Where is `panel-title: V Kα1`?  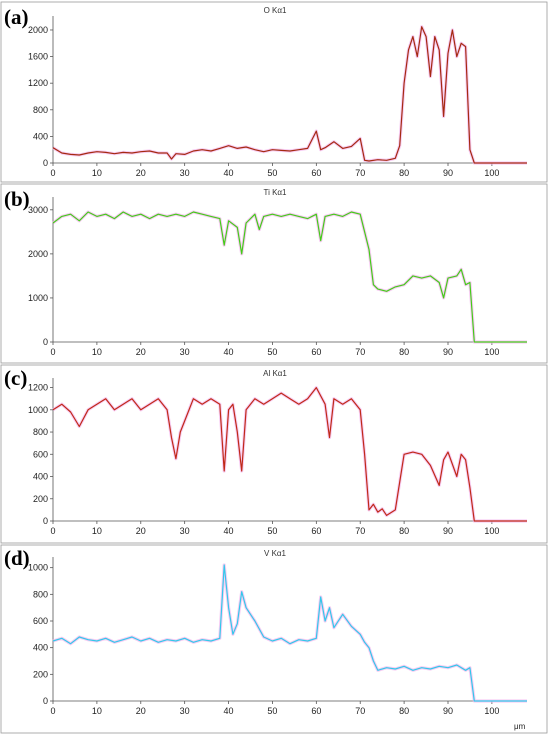 panel-title: V Kα1 is located at coordinates (275, 553).